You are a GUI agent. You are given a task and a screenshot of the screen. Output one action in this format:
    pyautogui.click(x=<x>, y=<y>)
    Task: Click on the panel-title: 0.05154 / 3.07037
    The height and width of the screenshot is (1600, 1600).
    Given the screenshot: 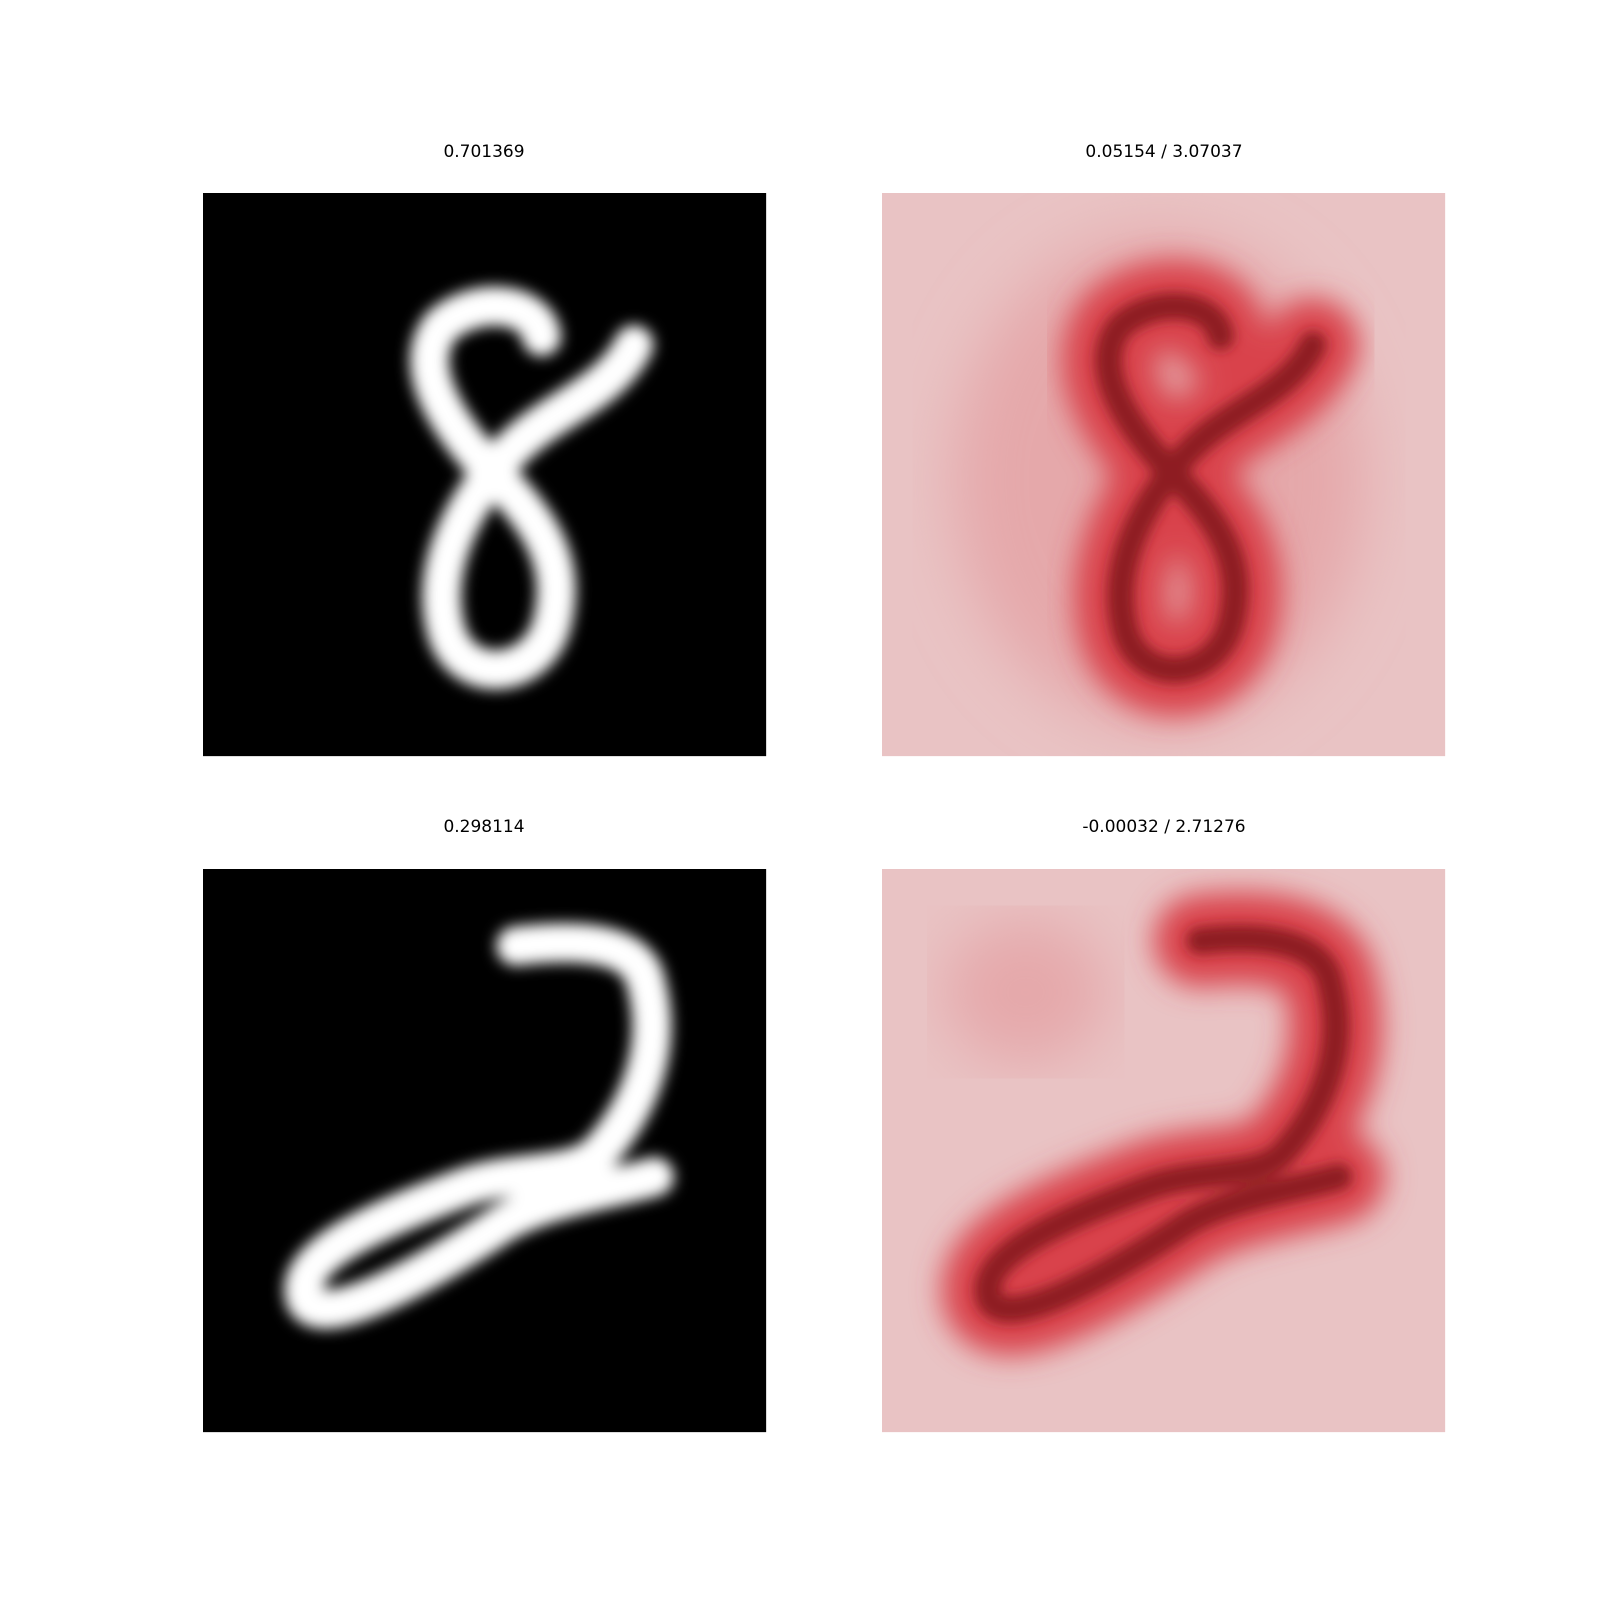 What is the action you would take?
    pyautogui.click(x=1163, y=152)
    